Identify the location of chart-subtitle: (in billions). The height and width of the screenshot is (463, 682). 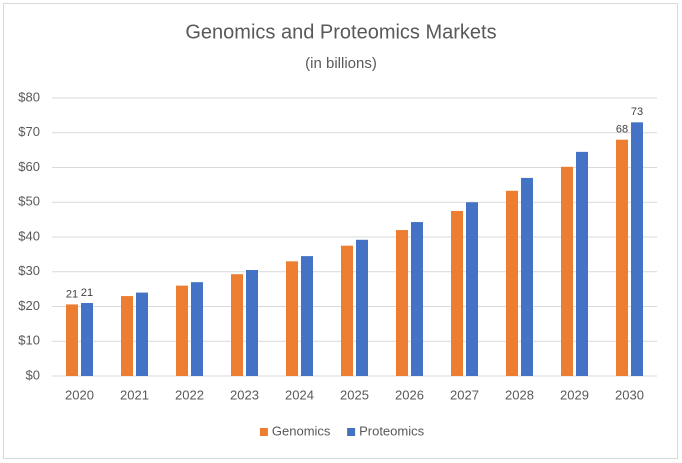
(341, 63).